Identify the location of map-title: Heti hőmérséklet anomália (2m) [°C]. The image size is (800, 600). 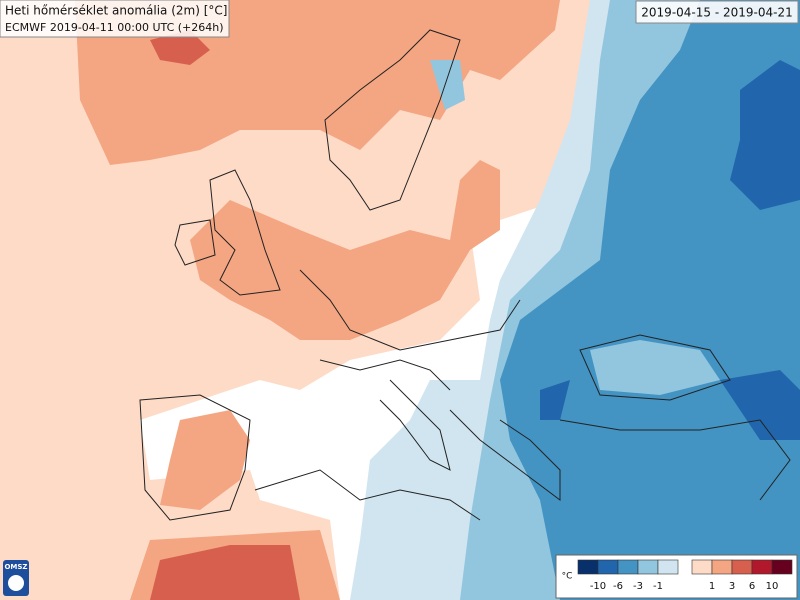
(116, 11).